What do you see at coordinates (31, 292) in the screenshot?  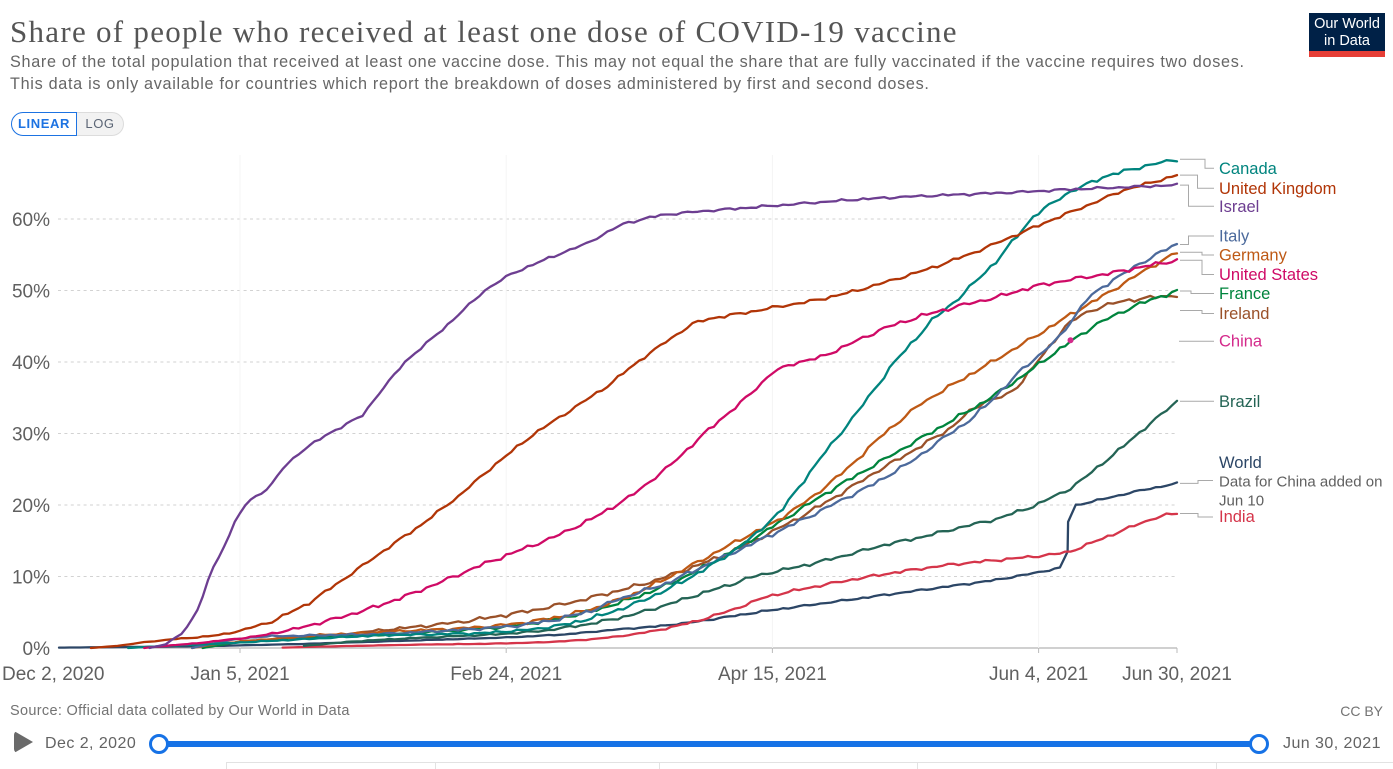 I see `svg-text: 50%` at bounding box center [31, 292].